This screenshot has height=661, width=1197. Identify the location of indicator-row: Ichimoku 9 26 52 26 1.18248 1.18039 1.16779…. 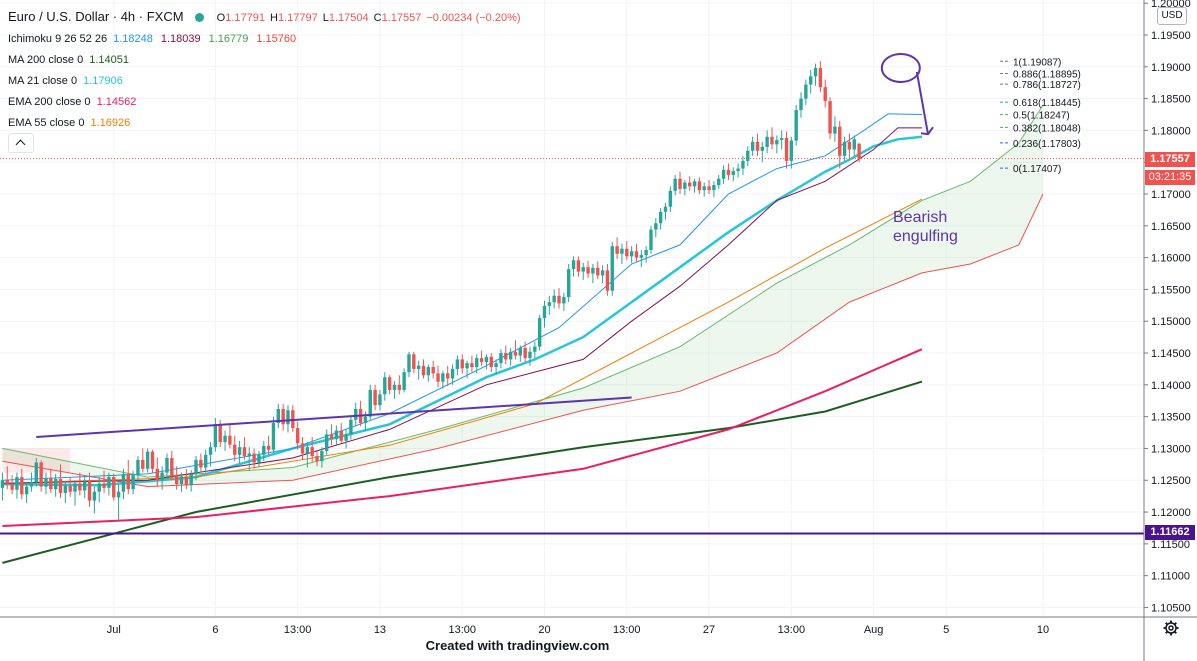
(267, 39).